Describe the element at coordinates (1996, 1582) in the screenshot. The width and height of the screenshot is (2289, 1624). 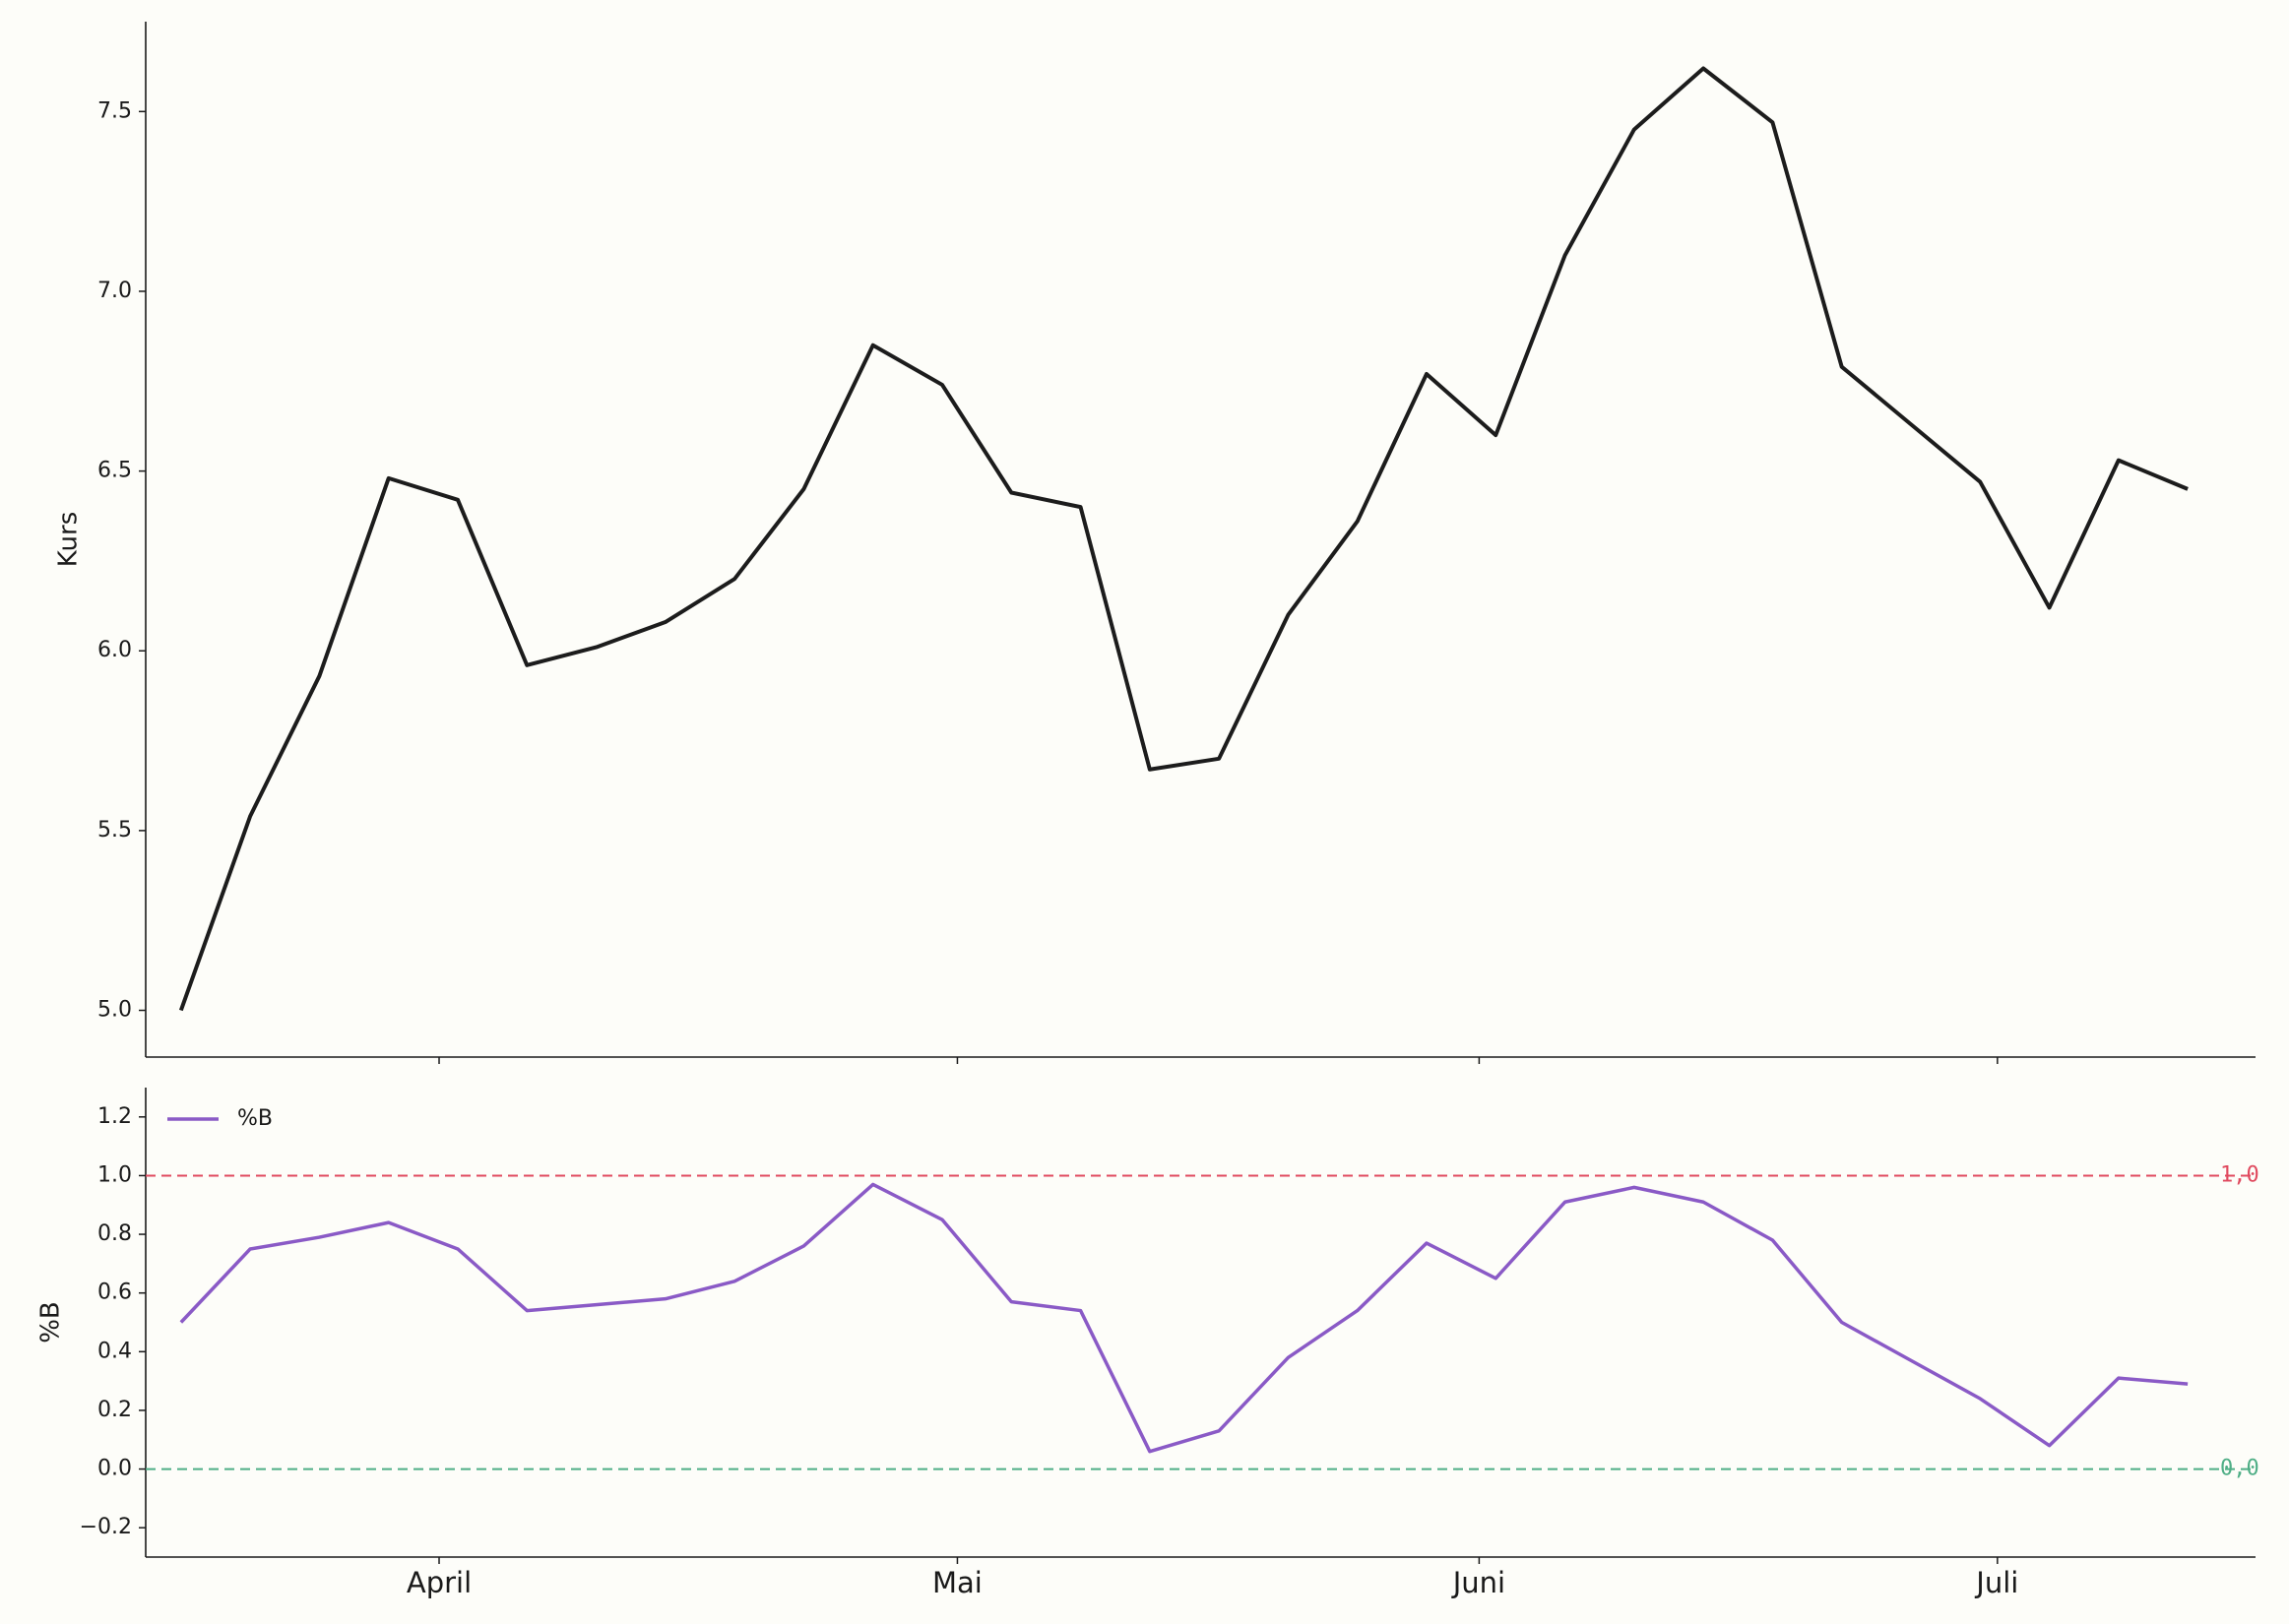
I see `x-tick-label: Juli` at that location.